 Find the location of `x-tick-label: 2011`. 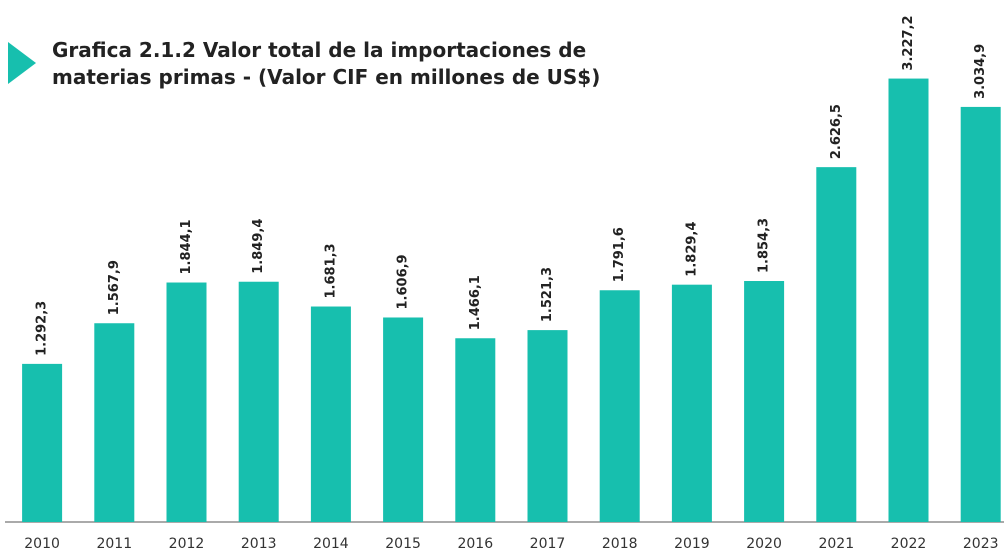

x-tick-label: 2011 is located at coordinates (114, 544).